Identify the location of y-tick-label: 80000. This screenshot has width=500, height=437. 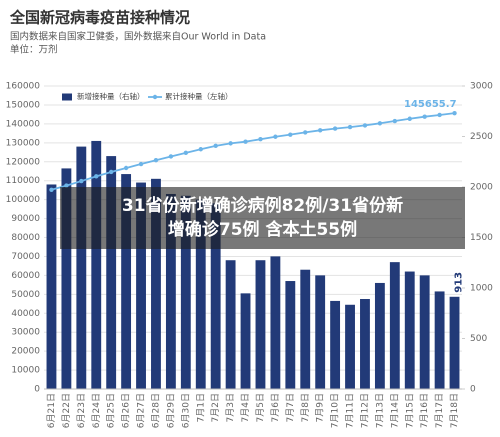
(25, 238).